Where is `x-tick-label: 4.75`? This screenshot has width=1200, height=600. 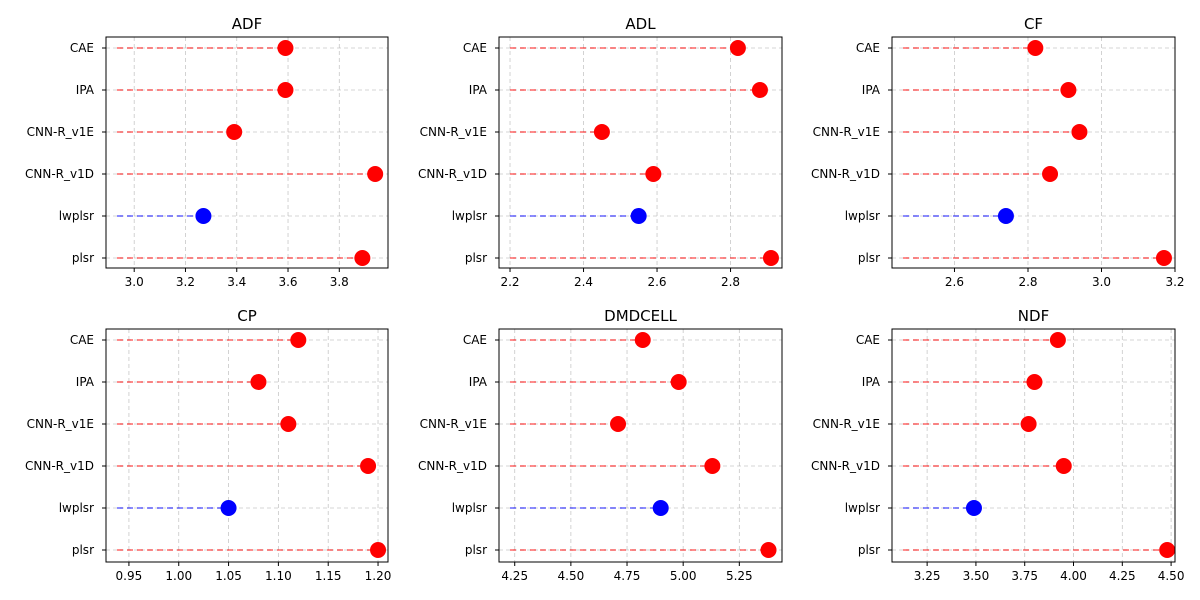 x-tick-label: 4.75 is located at coordinates (627, 576).